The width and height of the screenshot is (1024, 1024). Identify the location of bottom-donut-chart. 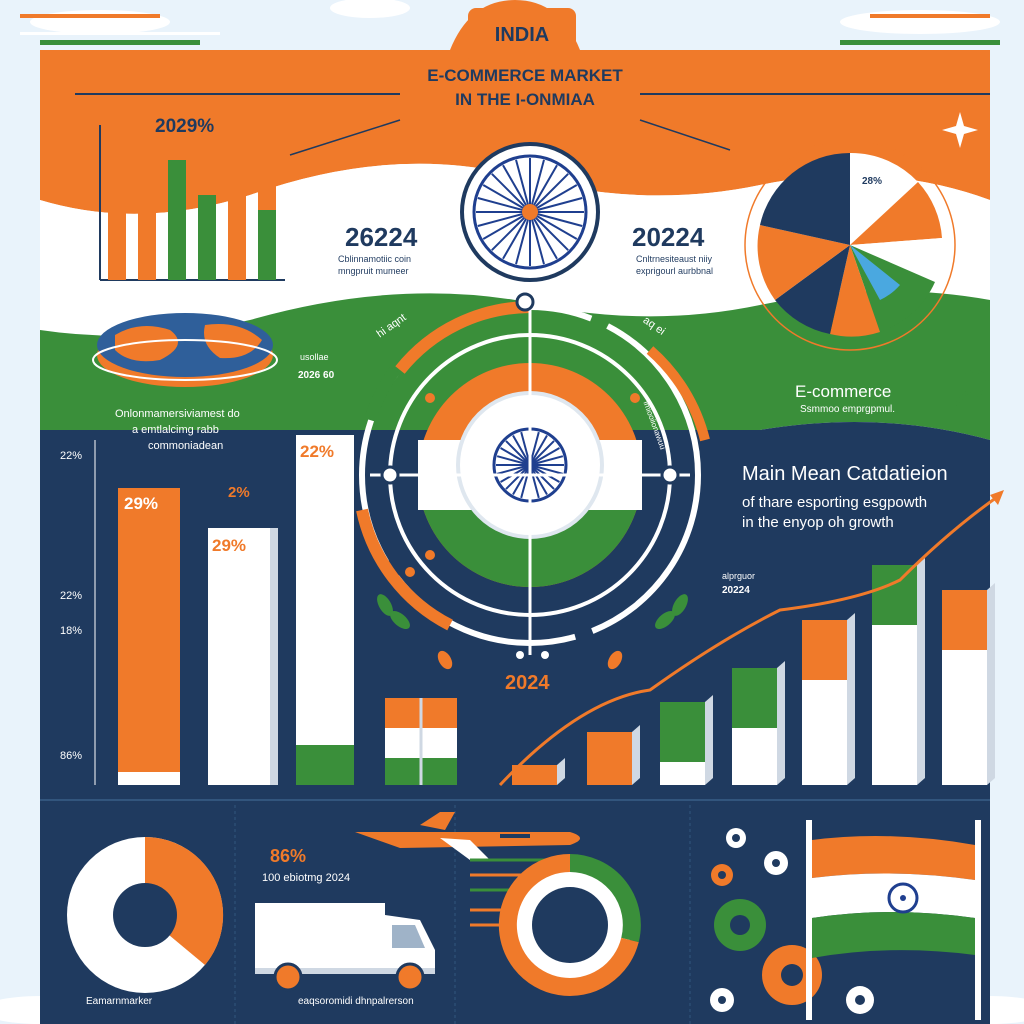
(145, 914).